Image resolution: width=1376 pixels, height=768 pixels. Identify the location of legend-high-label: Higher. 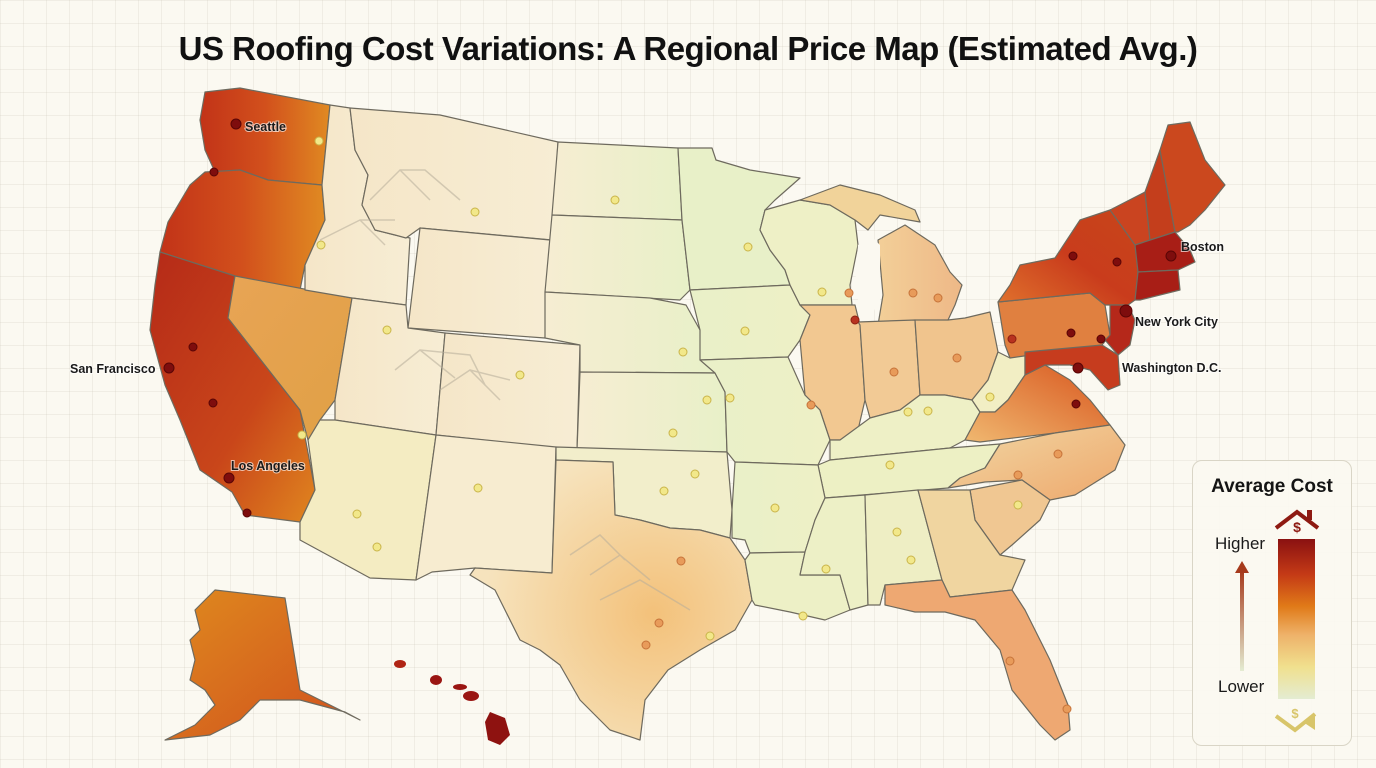
(1240, 543).